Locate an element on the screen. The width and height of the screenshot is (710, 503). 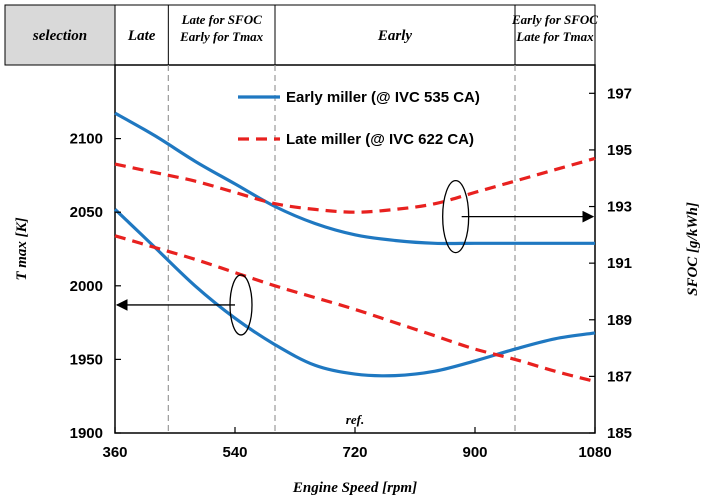
x-tick-label-540: 540 is located at coordinates (234, 452).